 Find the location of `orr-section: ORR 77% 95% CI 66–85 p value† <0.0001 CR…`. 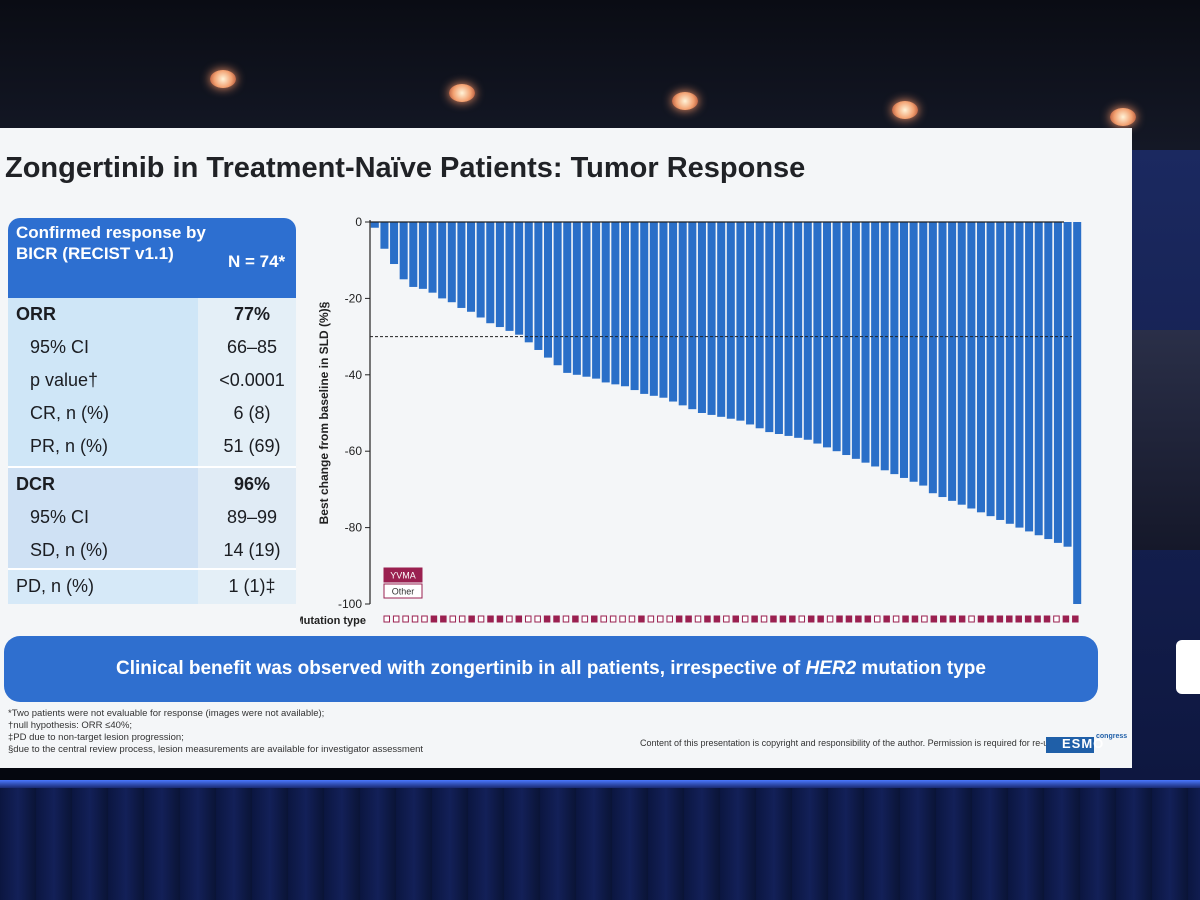

orr-section: ORR 77% 95% CI 66–85 p value† <0.0001 CR… is located at coordinates (152, 382).